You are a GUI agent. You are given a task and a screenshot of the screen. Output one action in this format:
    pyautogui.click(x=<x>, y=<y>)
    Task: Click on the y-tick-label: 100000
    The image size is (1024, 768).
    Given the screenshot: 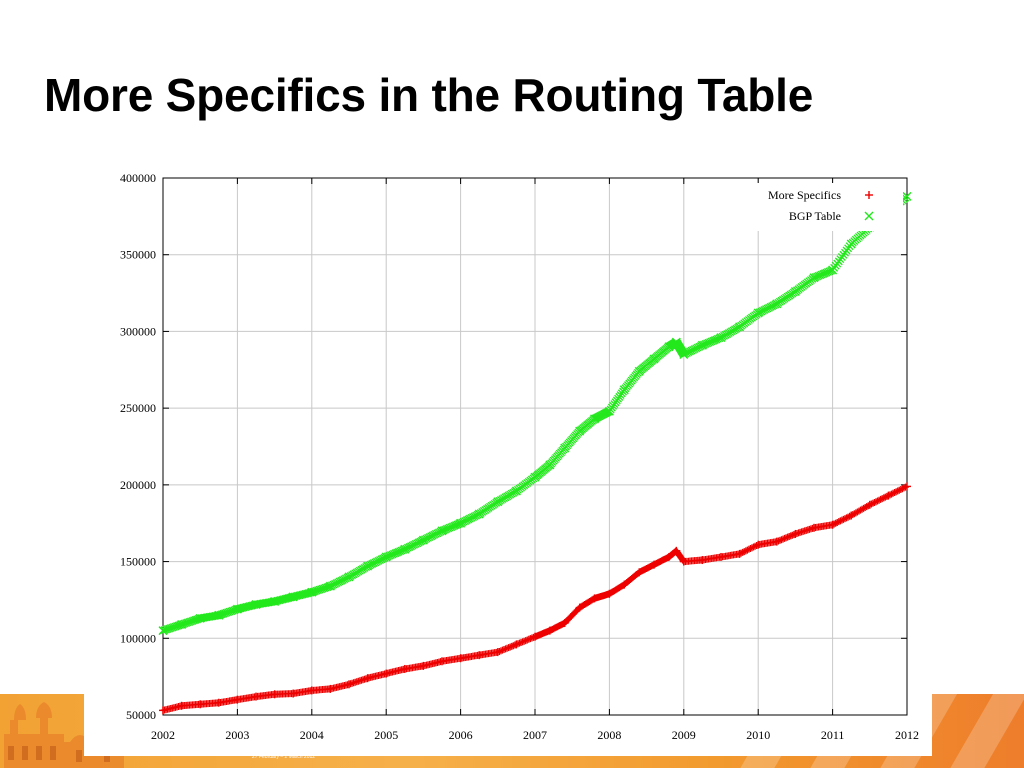 What is the action you would take?
    pyautogui.click(x=138, y=638)
    